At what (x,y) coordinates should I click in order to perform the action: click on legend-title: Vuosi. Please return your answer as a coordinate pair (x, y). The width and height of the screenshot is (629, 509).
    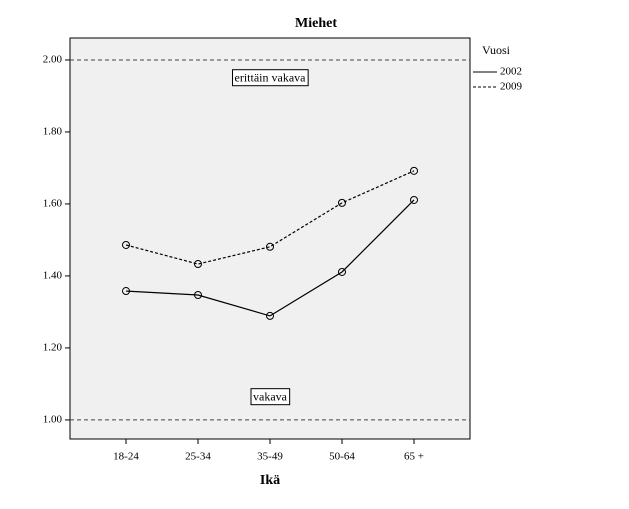
    Looking at the image, I should click on (496, 50).